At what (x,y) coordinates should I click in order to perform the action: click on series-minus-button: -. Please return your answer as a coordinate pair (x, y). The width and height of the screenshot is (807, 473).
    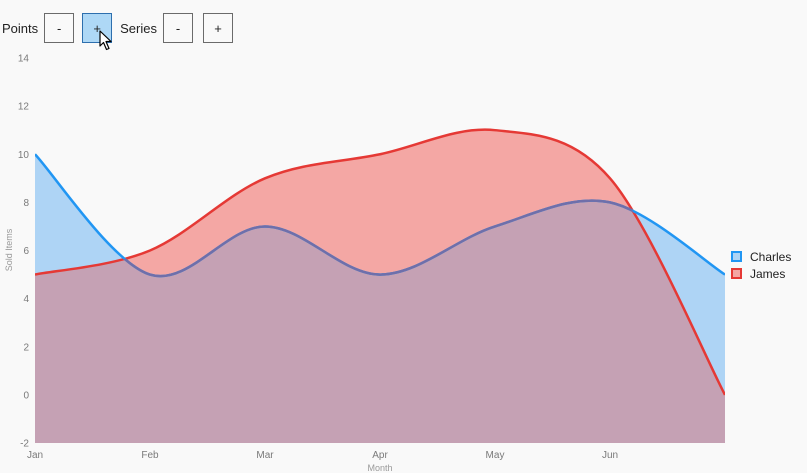
    Looking at the image, I should click on (178, 28).